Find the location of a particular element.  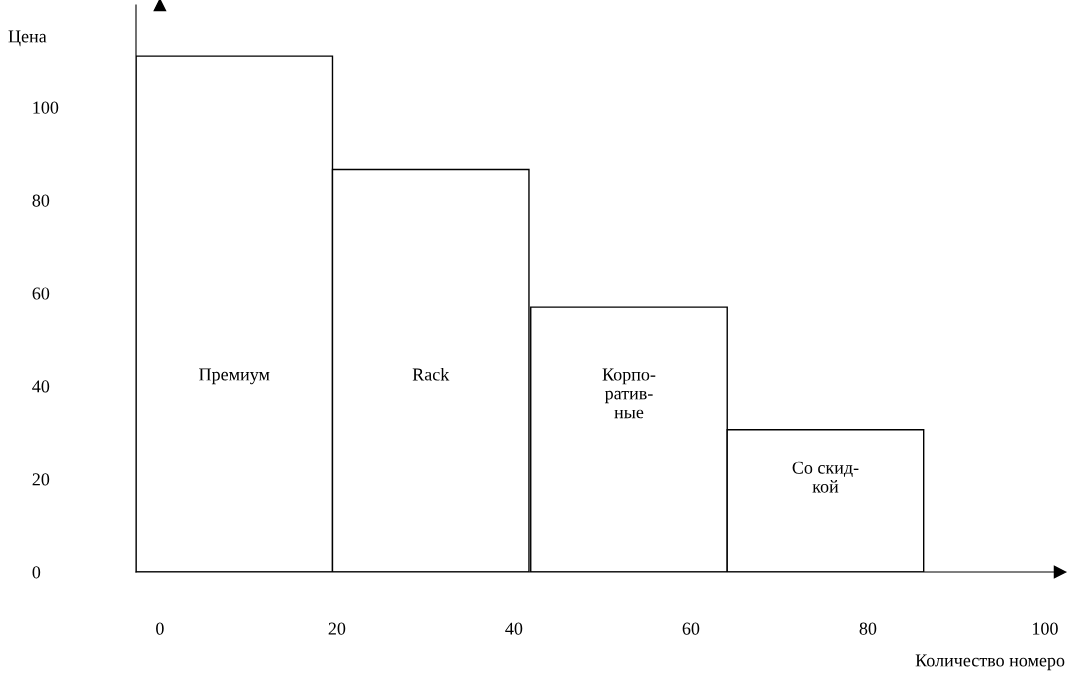

annotation: Rack is located at coordinates (431, 374).